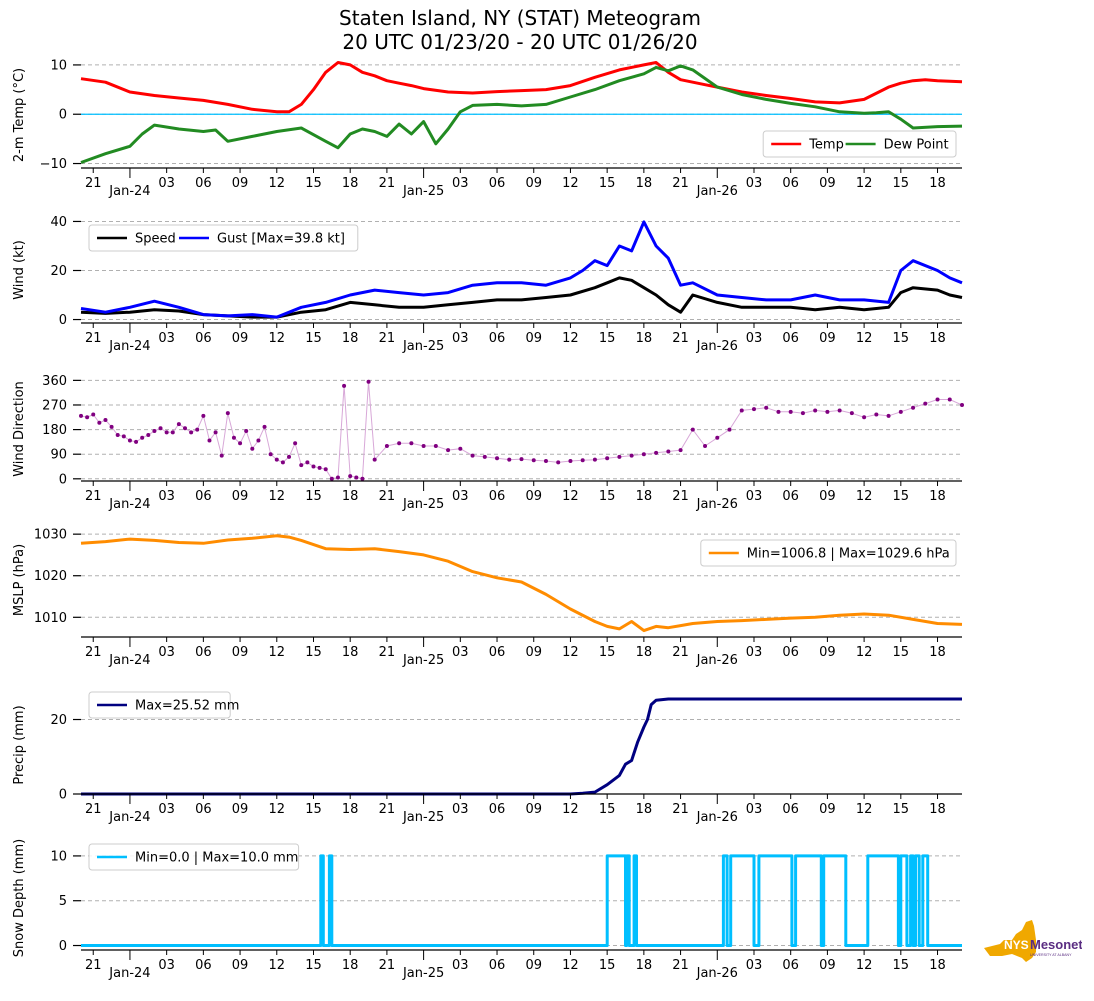  I want to click on xtick-label-precip-20: 18, so click(937, 809).